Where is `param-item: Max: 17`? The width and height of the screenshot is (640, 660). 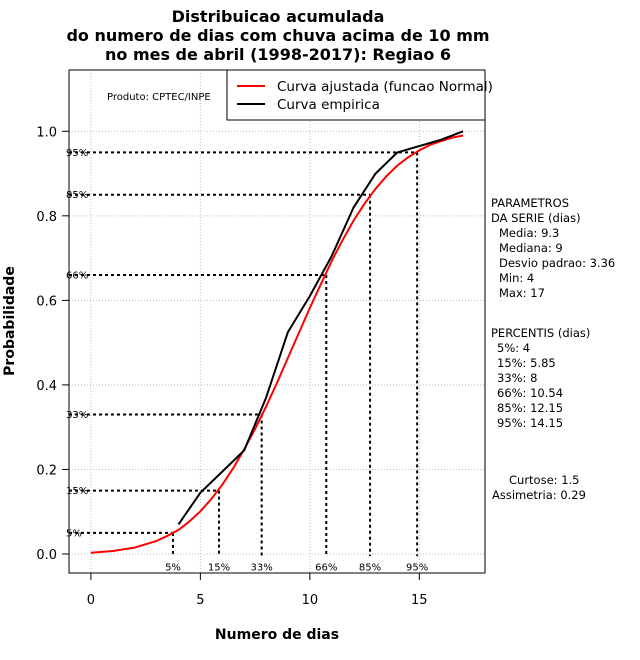
param-item: Max: 17 is located at coordinates (522, 293).